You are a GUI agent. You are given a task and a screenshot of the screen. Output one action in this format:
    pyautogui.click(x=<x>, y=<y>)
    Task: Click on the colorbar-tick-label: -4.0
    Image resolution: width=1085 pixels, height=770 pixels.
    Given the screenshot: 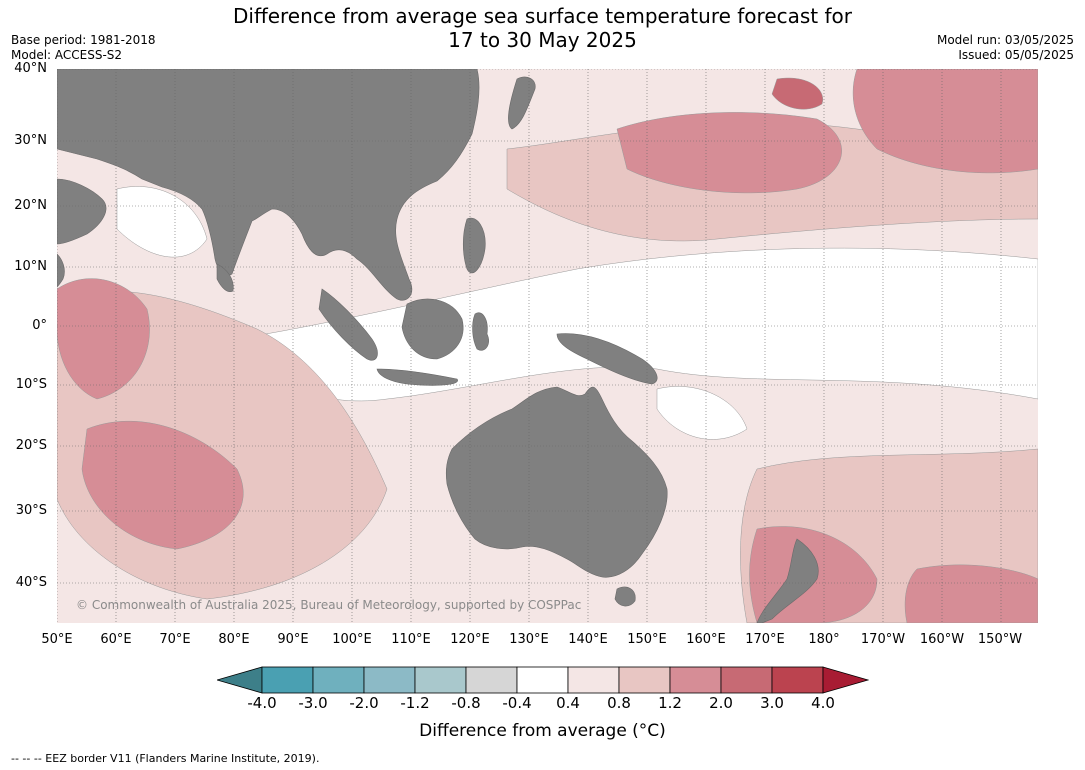 What is the action you would take?
    pyautogui.click(x=262, y=703)
    